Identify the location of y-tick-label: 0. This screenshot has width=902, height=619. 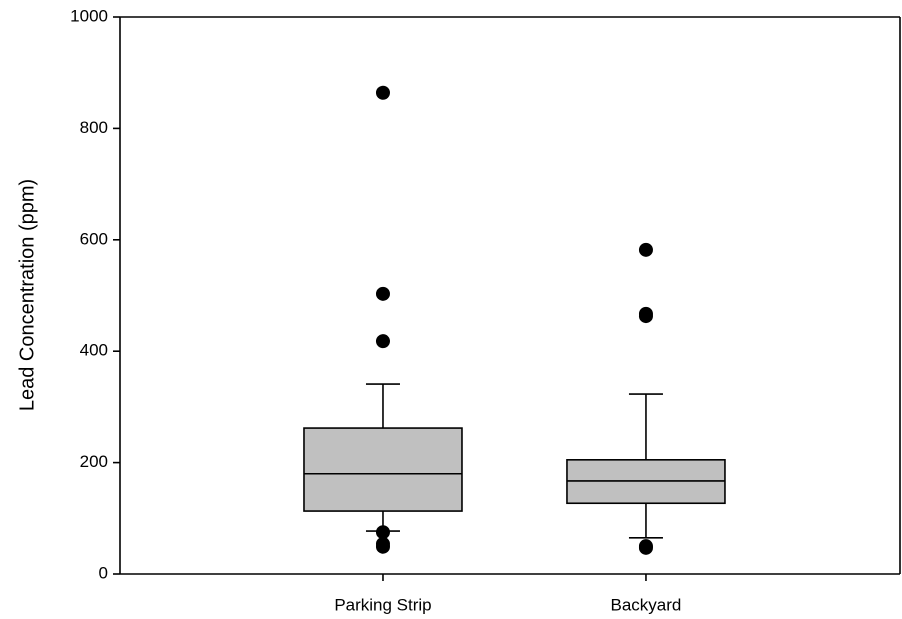
(103, 572).